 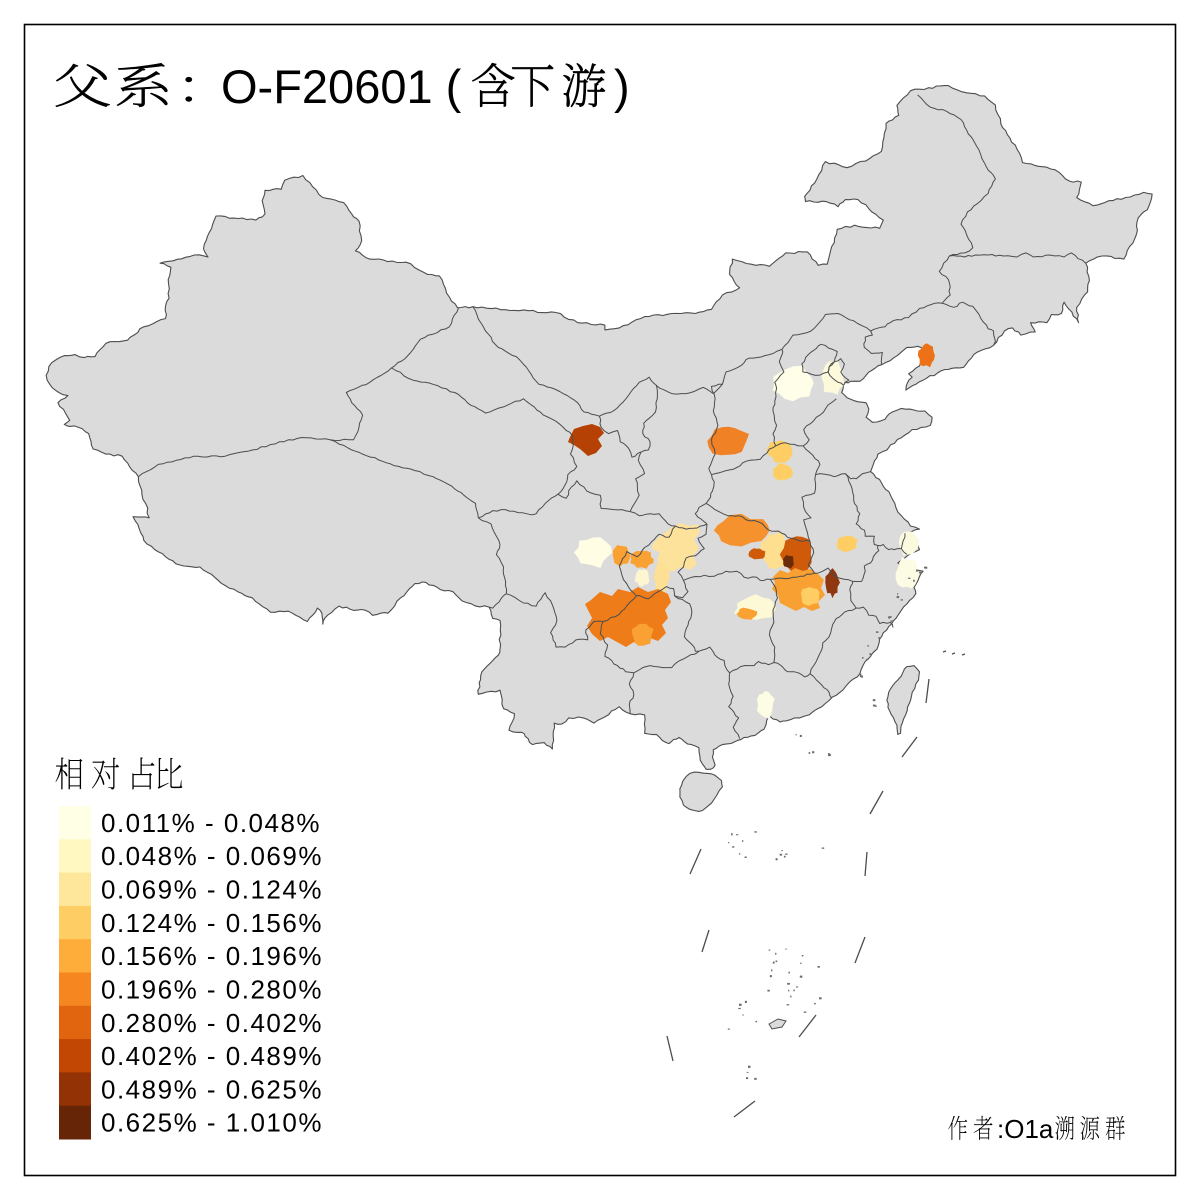 What do you see at coordinates (341, 86) in the screenshot?
I see `svg-text: O-F20601 (` at bounding box center [341, 86].